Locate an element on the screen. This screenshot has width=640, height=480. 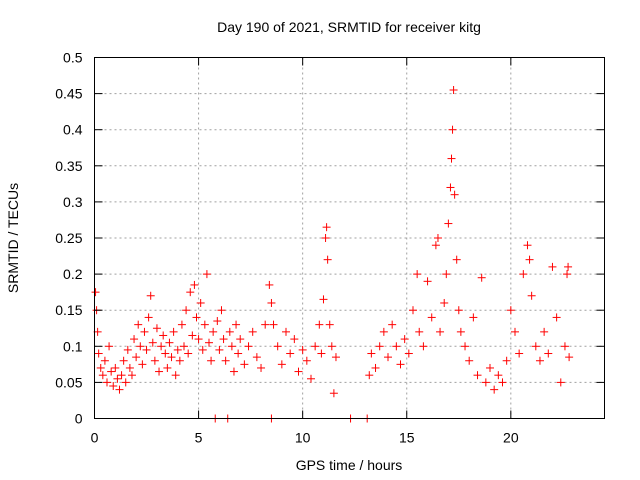
y-tick-label: 0.05 is located at coordinates (68, 382).